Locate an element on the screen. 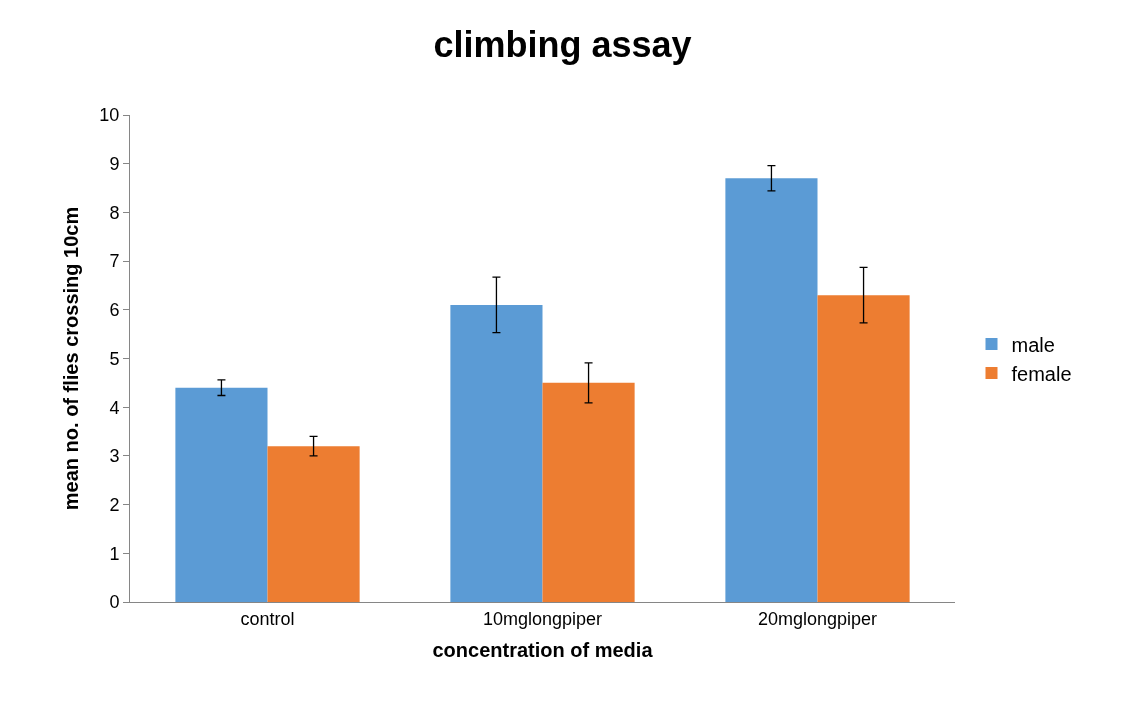 The width and height of the screenshot is (1125, 712). y-tick-label: 5 is located at coordinates (114, 358).